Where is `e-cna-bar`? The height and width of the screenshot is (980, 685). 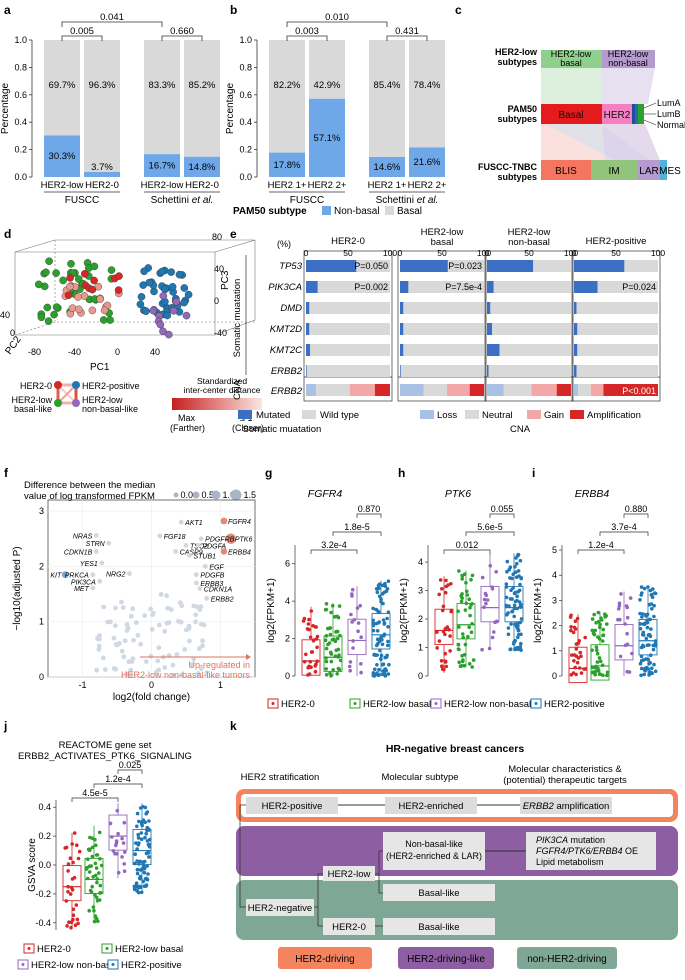
e-cna-bar is located at coordinates (311, 390).